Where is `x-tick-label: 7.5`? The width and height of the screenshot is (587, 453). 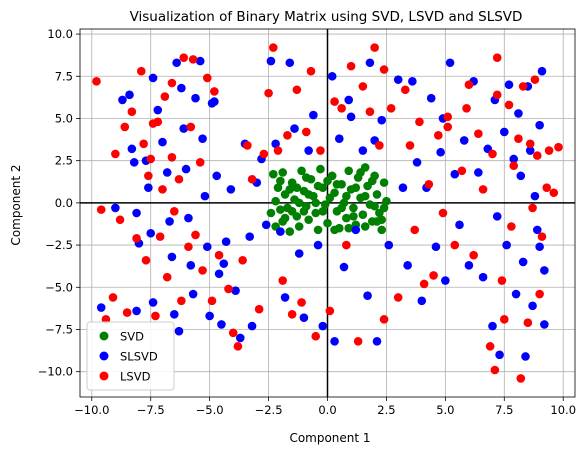
x-tick-label: 7.5 is located at coordinates (504, 410).